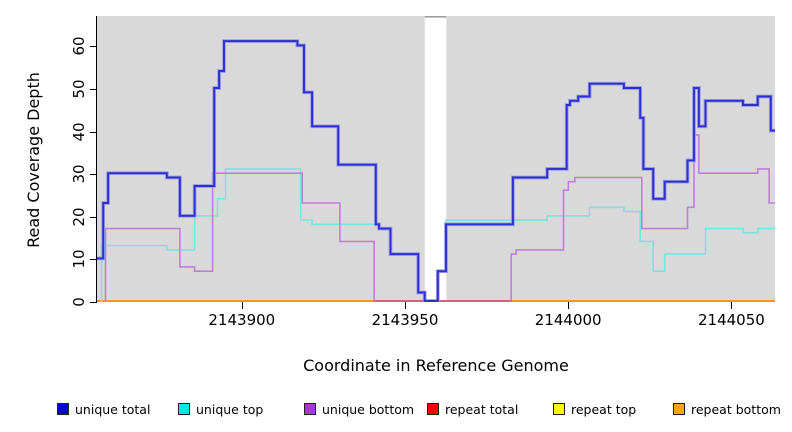 The image size is (792, 432). I want to click on legend-item-repeat-top: repeat top, so click(594, 409).